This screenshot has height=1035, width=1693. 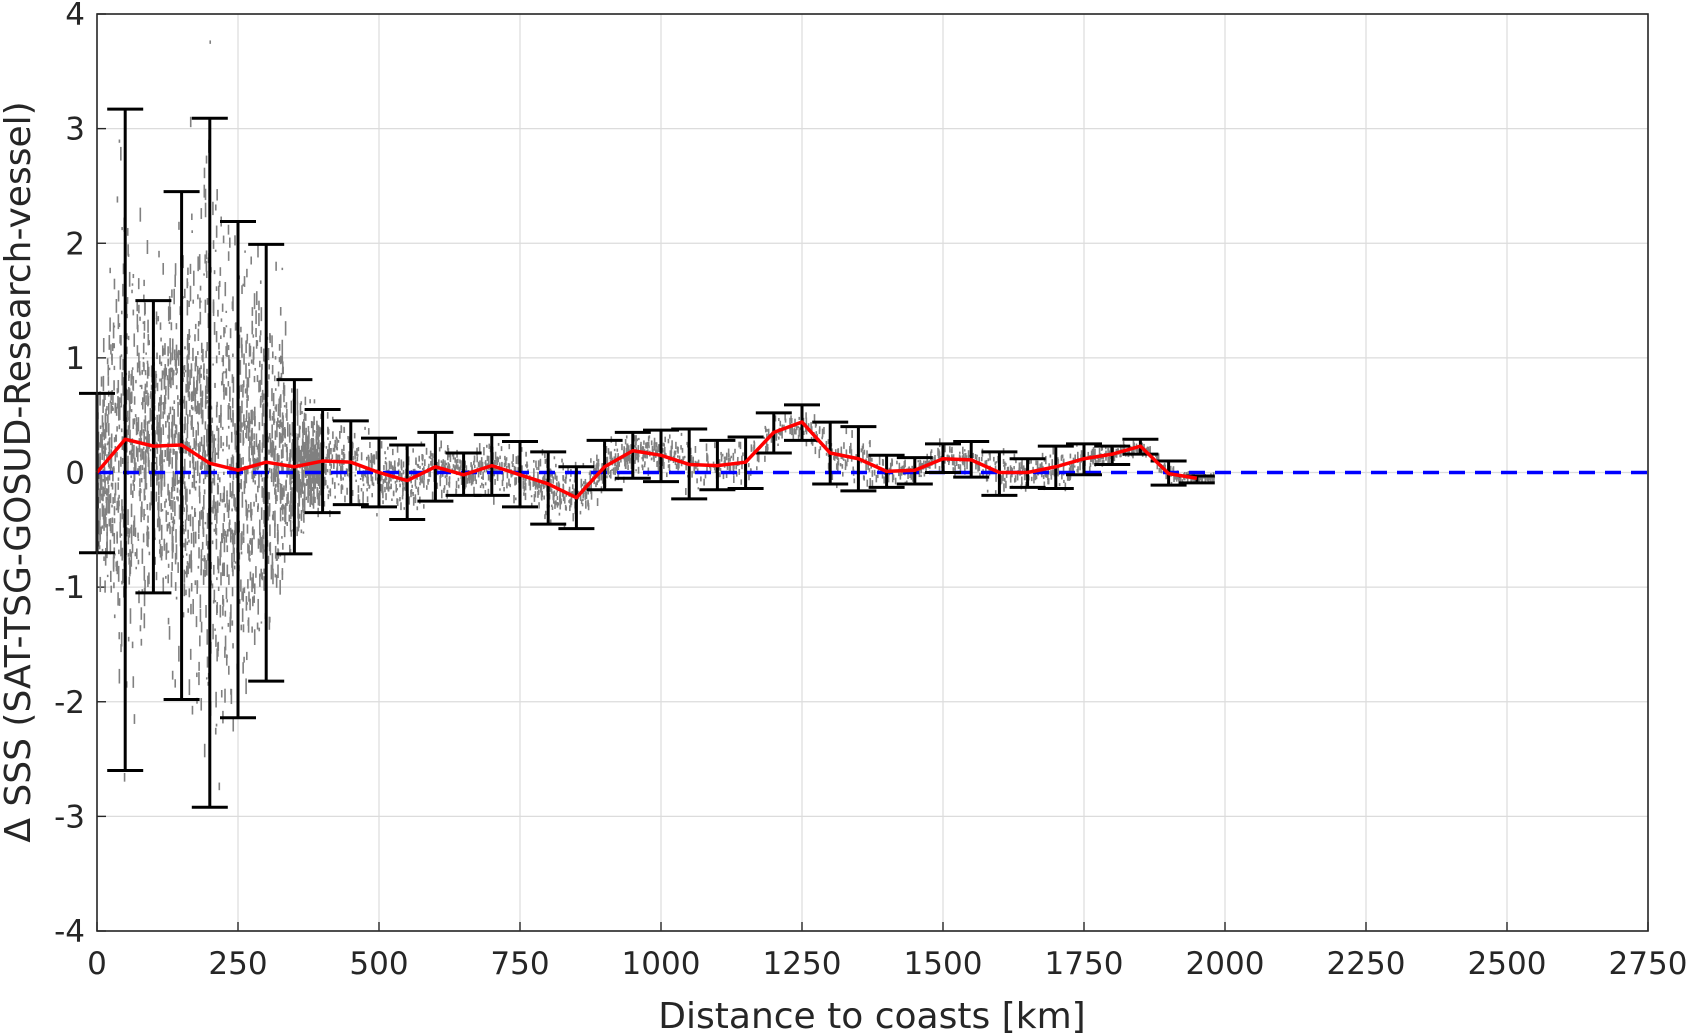 What do you see at coordinates (548, 488) in the screenshot?
I see `error-bar` at bounding box center [548, 488].